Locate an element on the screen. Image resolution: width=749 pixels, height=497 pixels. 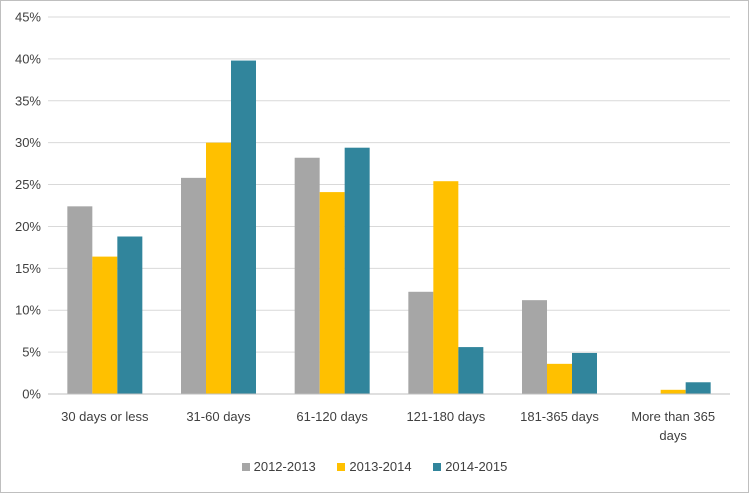
y-tick-label: 30% is located at coordinates (28, 142).